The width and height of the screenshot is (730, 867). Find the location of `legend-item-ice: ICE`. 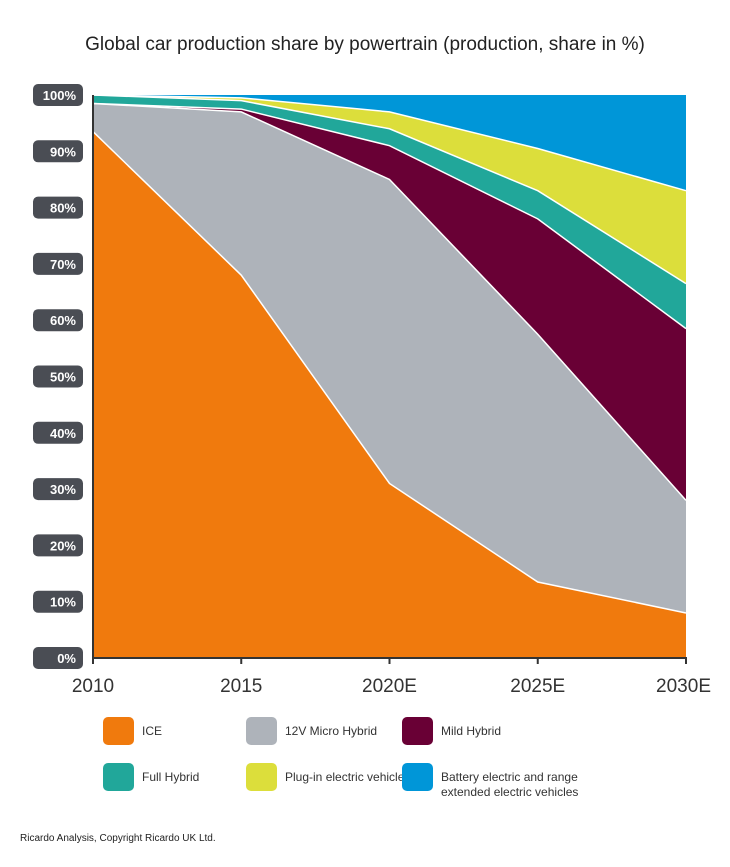

legend-item-ice: ICE is located at coordinates (198, 733).